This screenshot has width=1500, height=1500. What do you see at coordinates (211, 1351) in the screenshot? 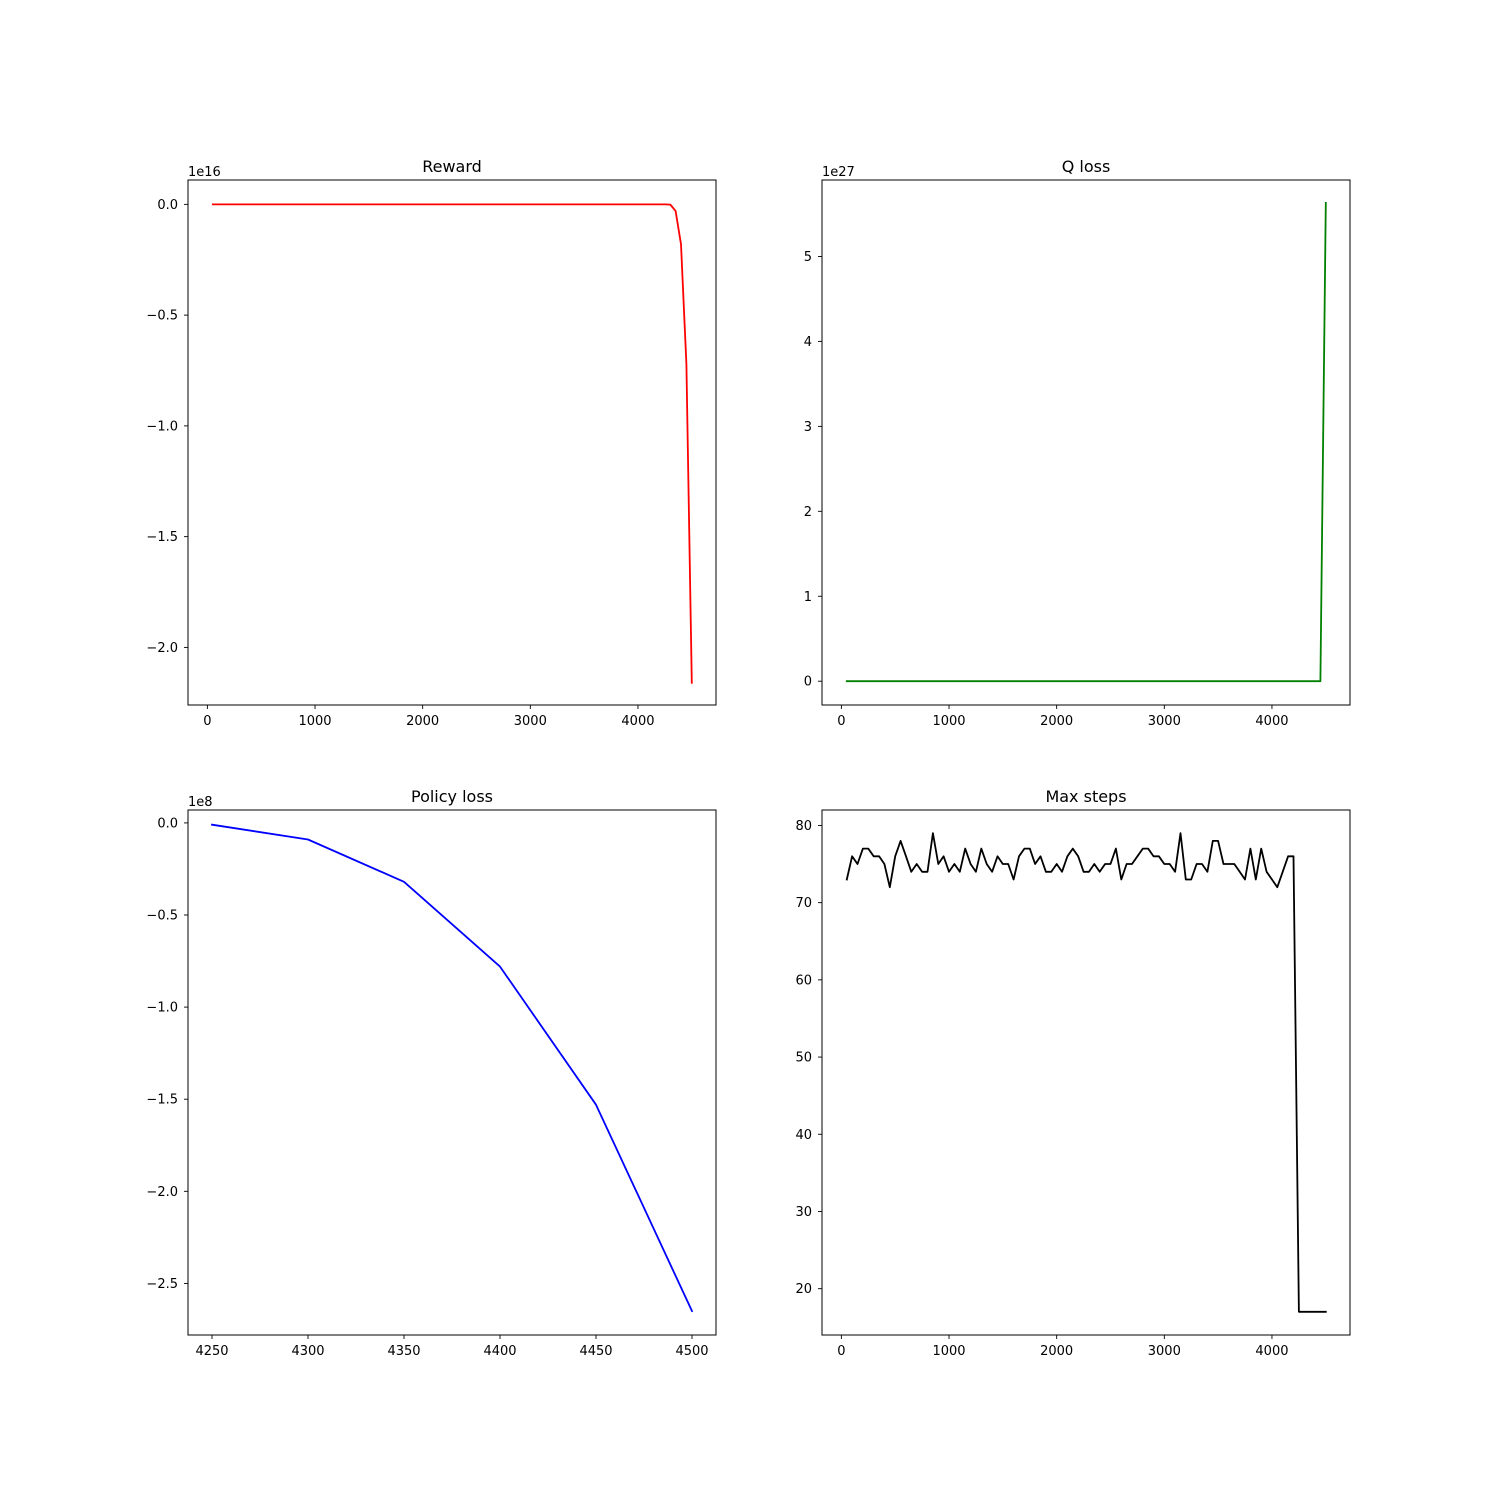
I see `policy-loss-x-tick-label: 4250` at bounding box center [211, 1351].